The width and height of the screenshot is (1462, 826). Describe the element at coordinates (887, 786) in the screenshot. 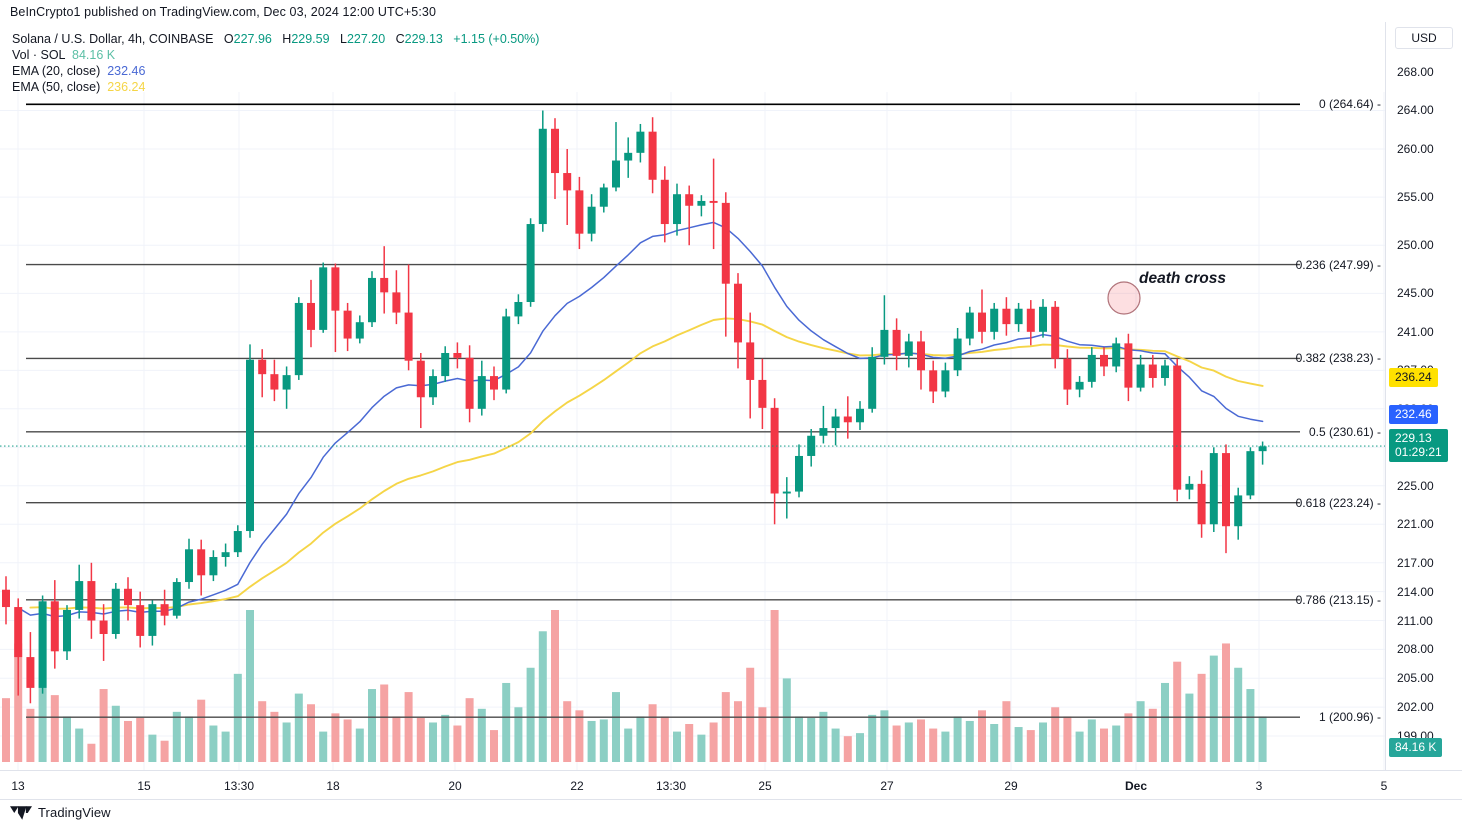

I see `time-tick: 27` at that location.